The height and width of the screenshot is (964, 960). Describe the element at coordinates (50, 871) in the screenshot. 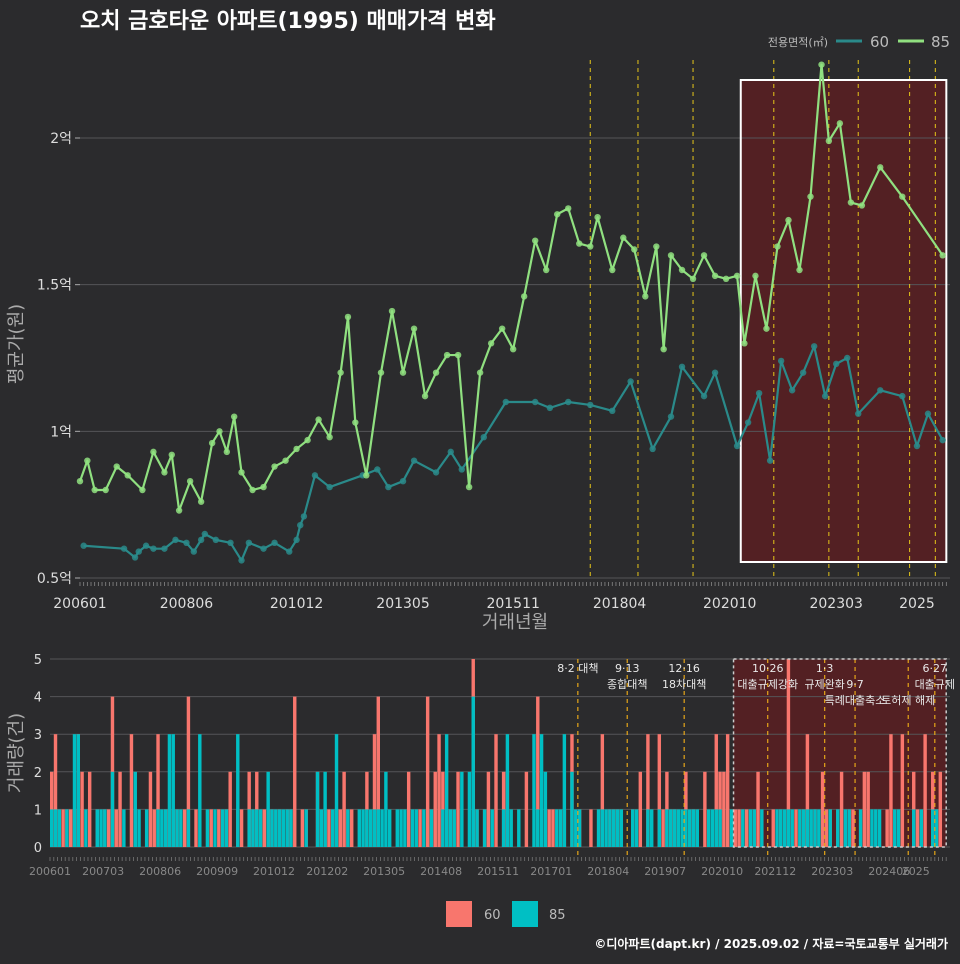

I see `bar-x-tick-label: 200601` at that location.